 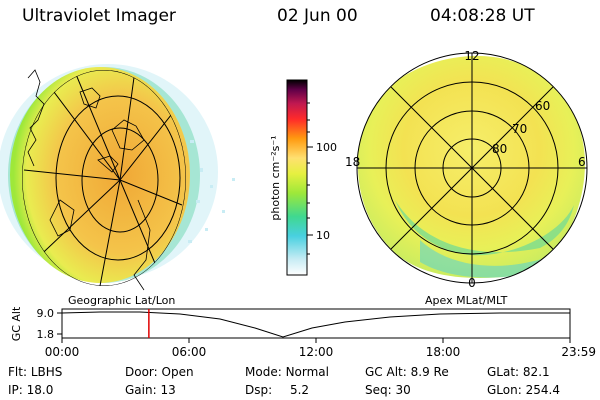 I want to click on timeline-xtick: 18:00, so click(x=443, y=352).